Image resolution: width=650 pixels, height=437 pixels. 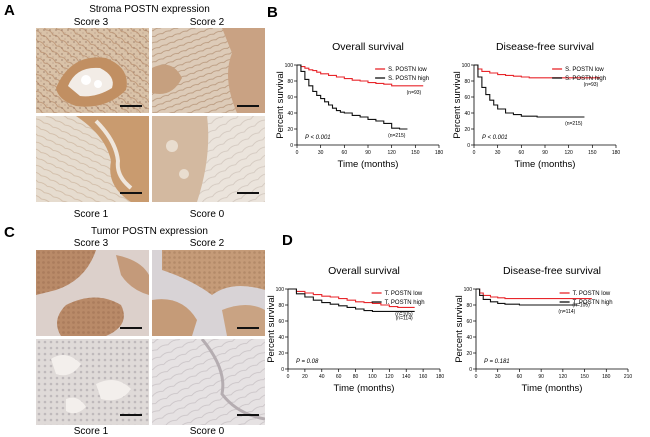 I want to click on p-value: P < 0.001, so click(x=318, y=138).